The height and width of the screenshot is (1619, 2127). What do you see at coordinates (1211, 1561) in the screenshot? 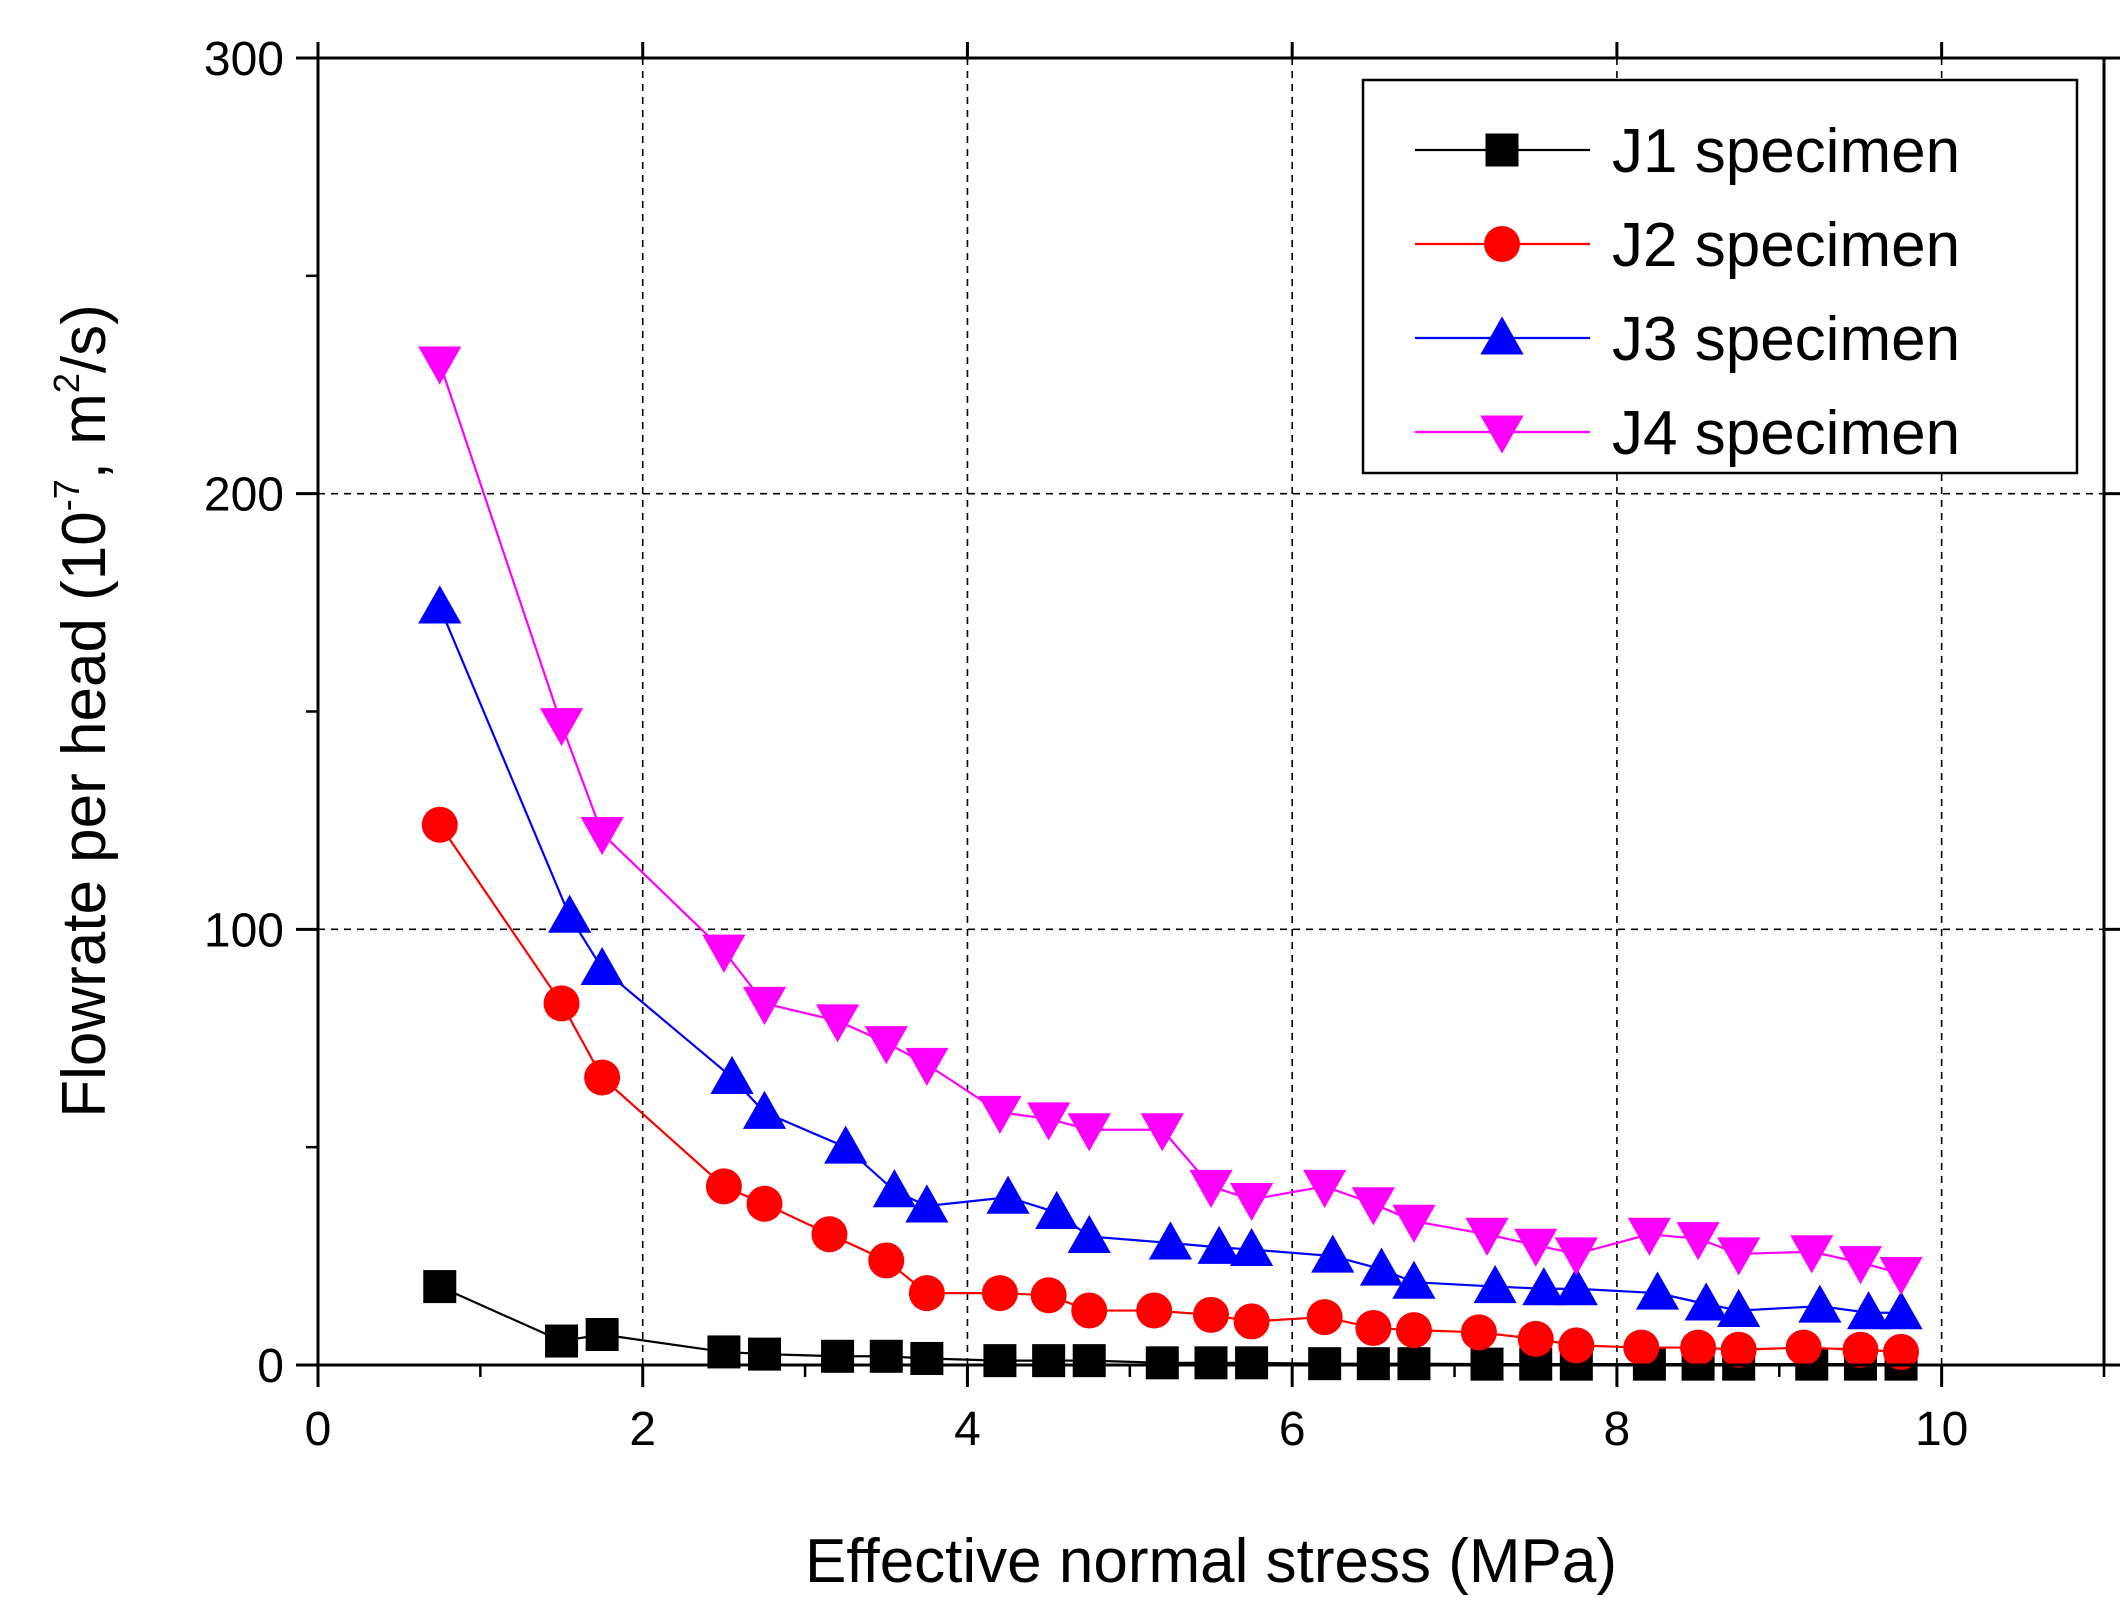
I see `x-axis-title: Effective normal stress (MPa)` at bounding box center [1211, 1561].